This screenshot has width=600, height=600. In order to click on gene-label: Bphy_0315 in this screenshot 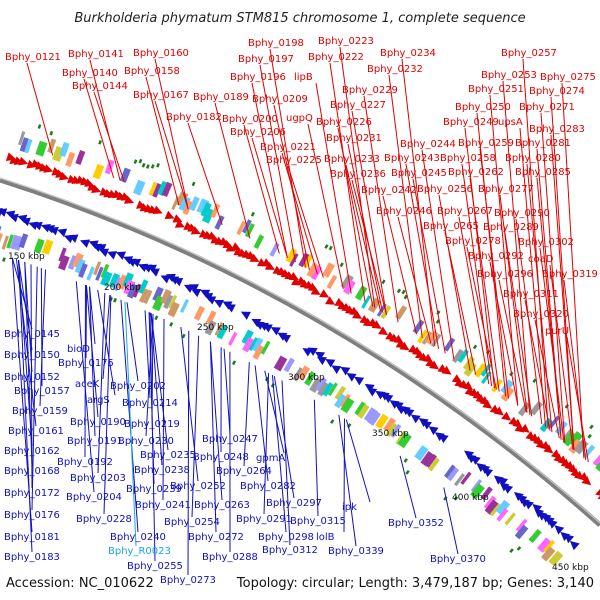, I will do `click(318, 521)`.